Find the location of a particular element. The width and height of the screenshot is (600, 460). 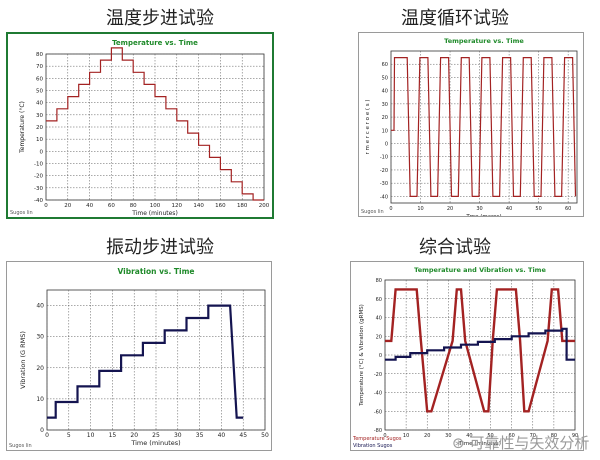

x-tick-label: 100 is located at coordinates (155, 206).